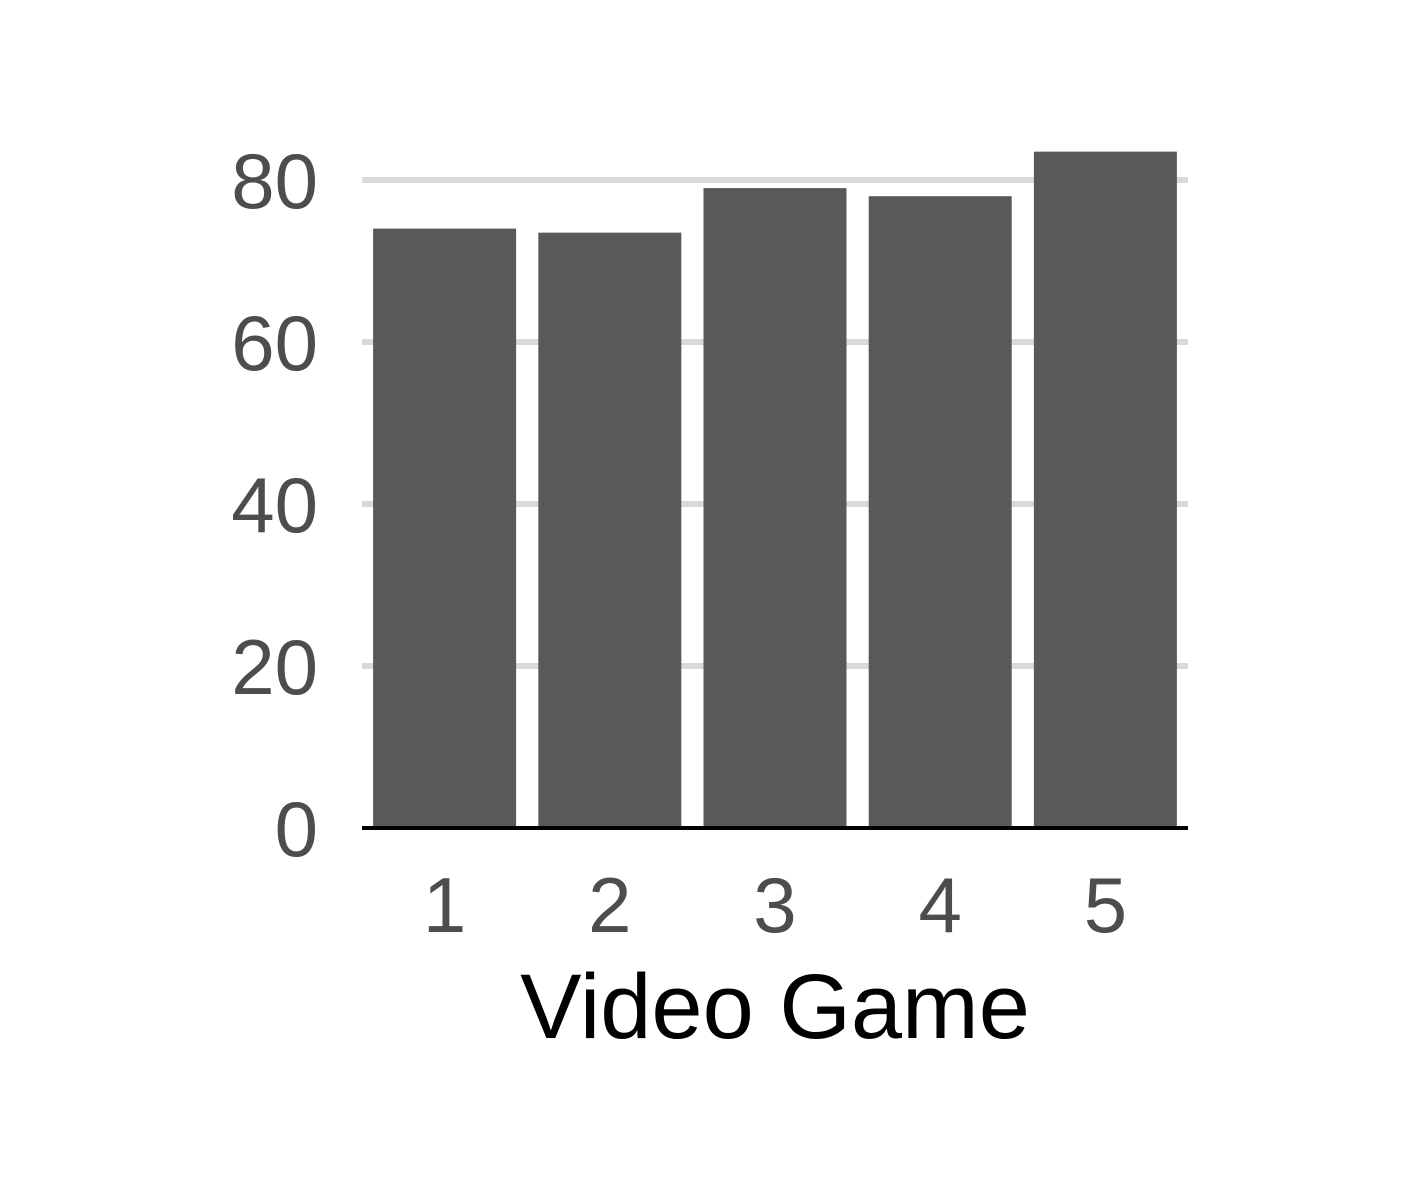  I want to click on y-tick-labels: 0 20 40 60 80, so click(274, 505).